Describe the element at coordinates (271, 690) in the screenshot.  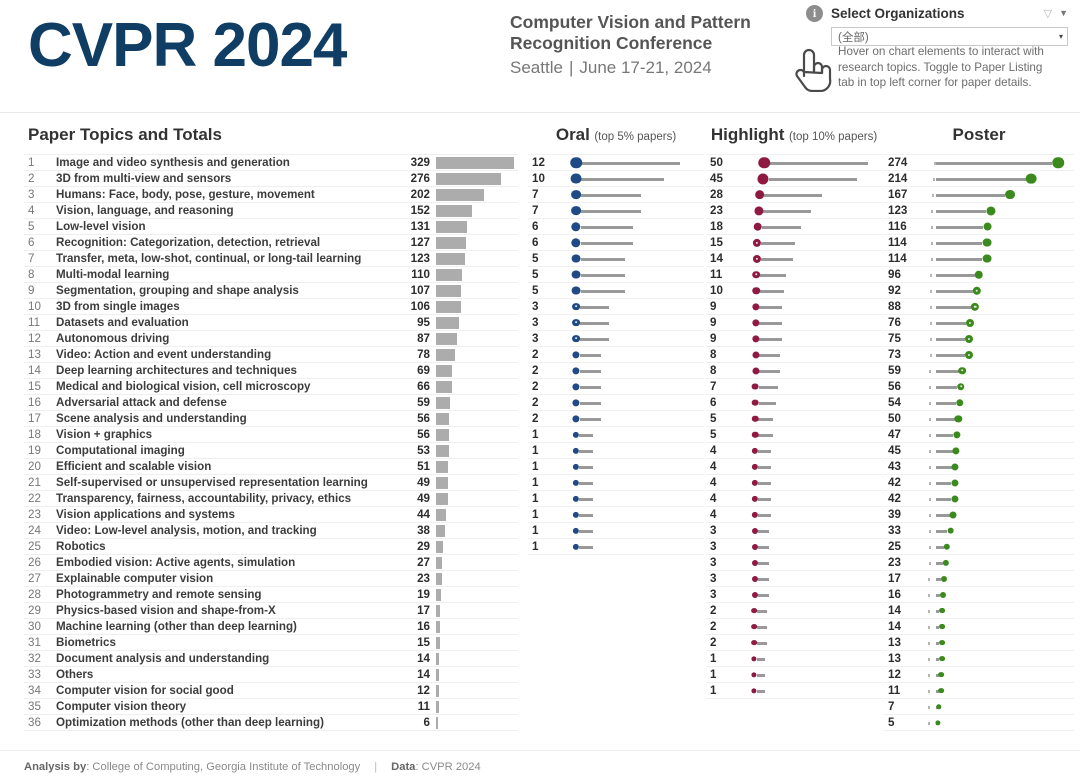
I see `table-row: 34 Computer vision for social good 12` at that location.